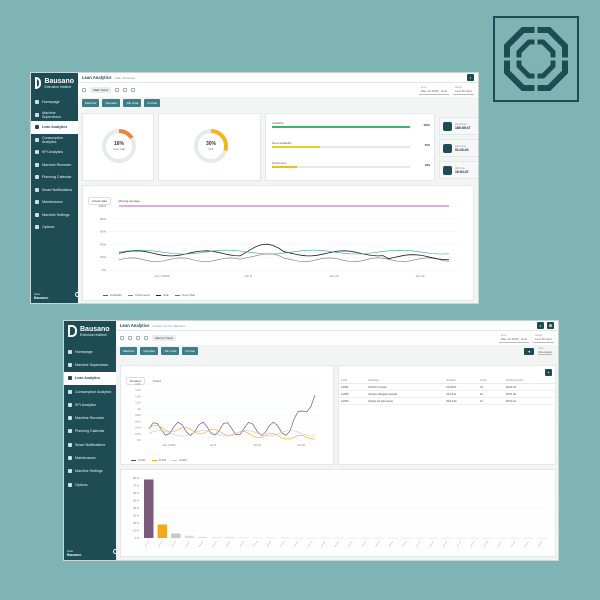 Image resolution: width=600 pixels, height=600 pixels. What do you see at coordinates (405, 381) in the screenshot?
I see `column-header: Message` at bounding box center [405, 381].